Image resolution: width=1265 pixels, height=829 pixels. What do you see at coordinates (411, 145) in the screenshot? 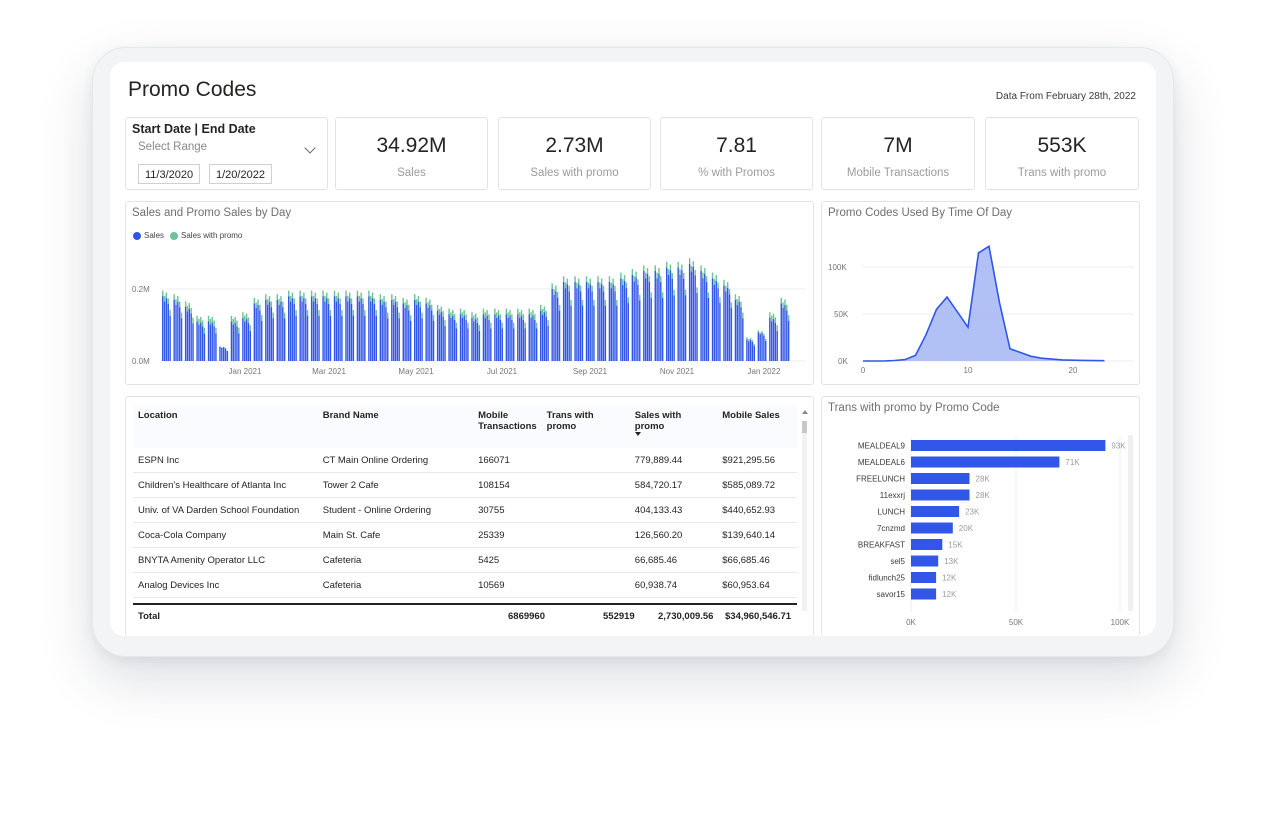
I see `kpi-value: 34.92M` at bounding box center [411, 145].